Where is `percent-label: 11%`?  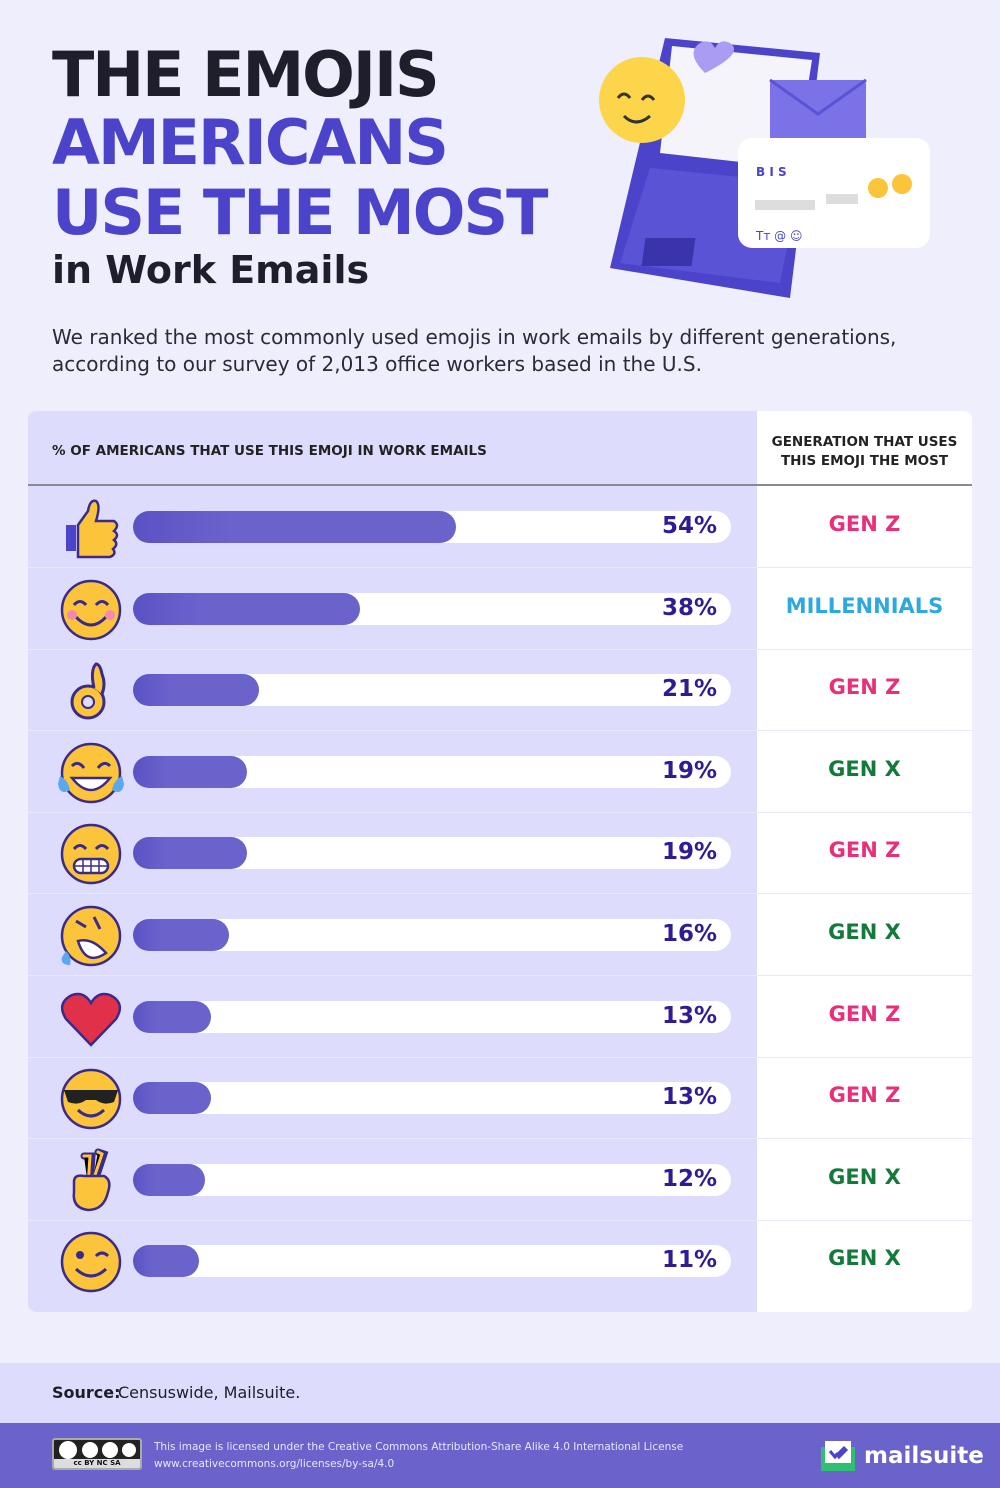 percent-label: 11% is located at coordinates (689, 1260).